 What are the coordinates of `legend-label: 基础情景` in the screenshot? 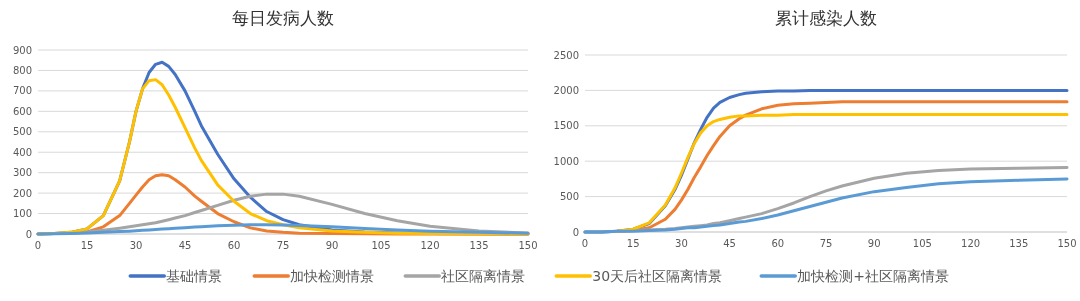 It's located at (194, 276).